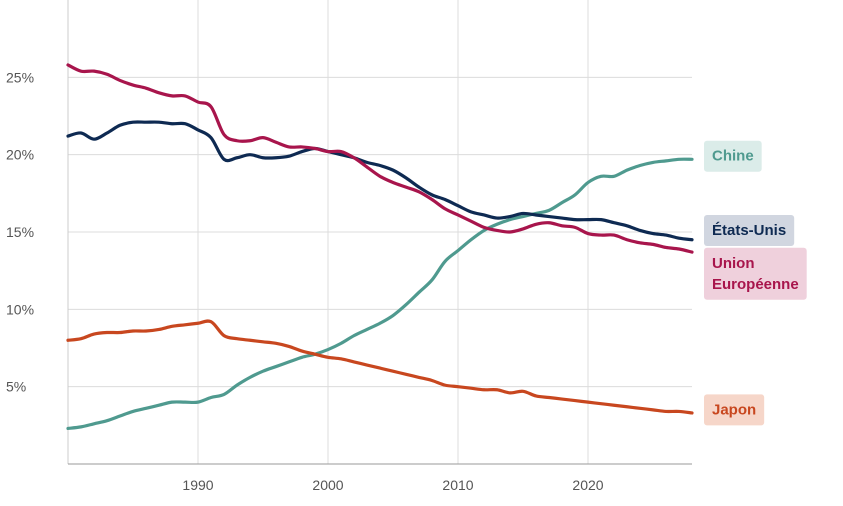 The width and height of the screenshot is (843, 506). I want to click on series-line-japon, so click(380, 367).